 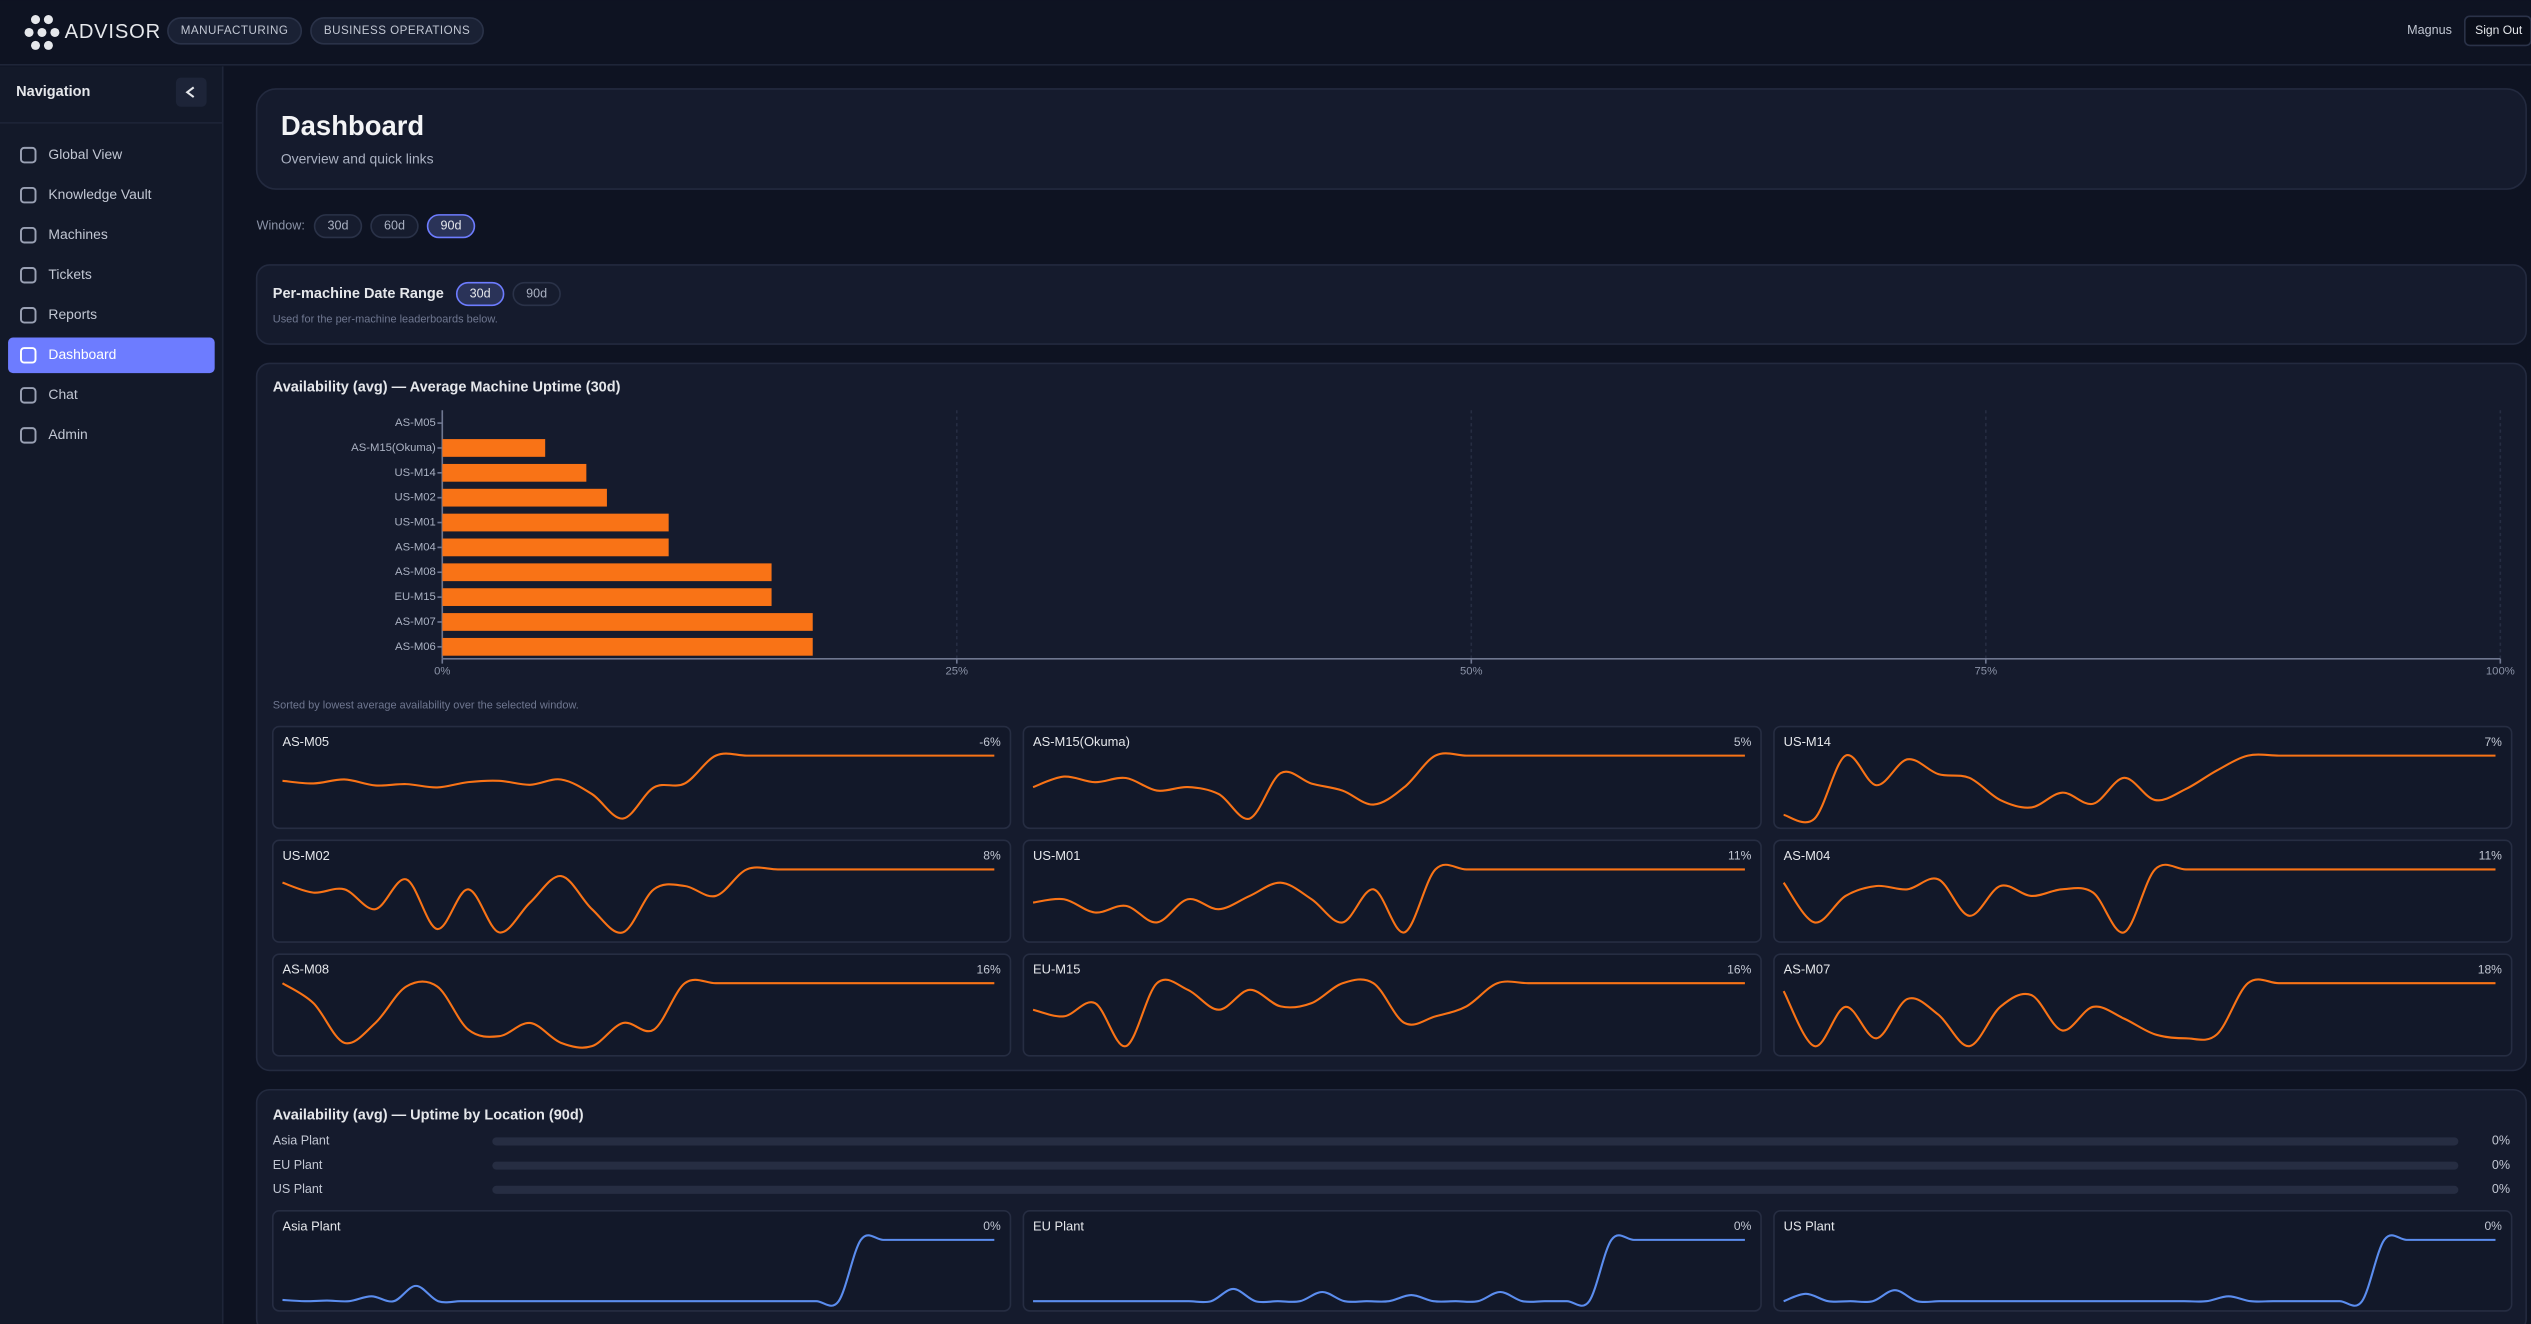 What do you see at coordinates (305, 969) in the screenshot?
I see `sparkline-name: AS-M08` at bounding box center [305, 969].